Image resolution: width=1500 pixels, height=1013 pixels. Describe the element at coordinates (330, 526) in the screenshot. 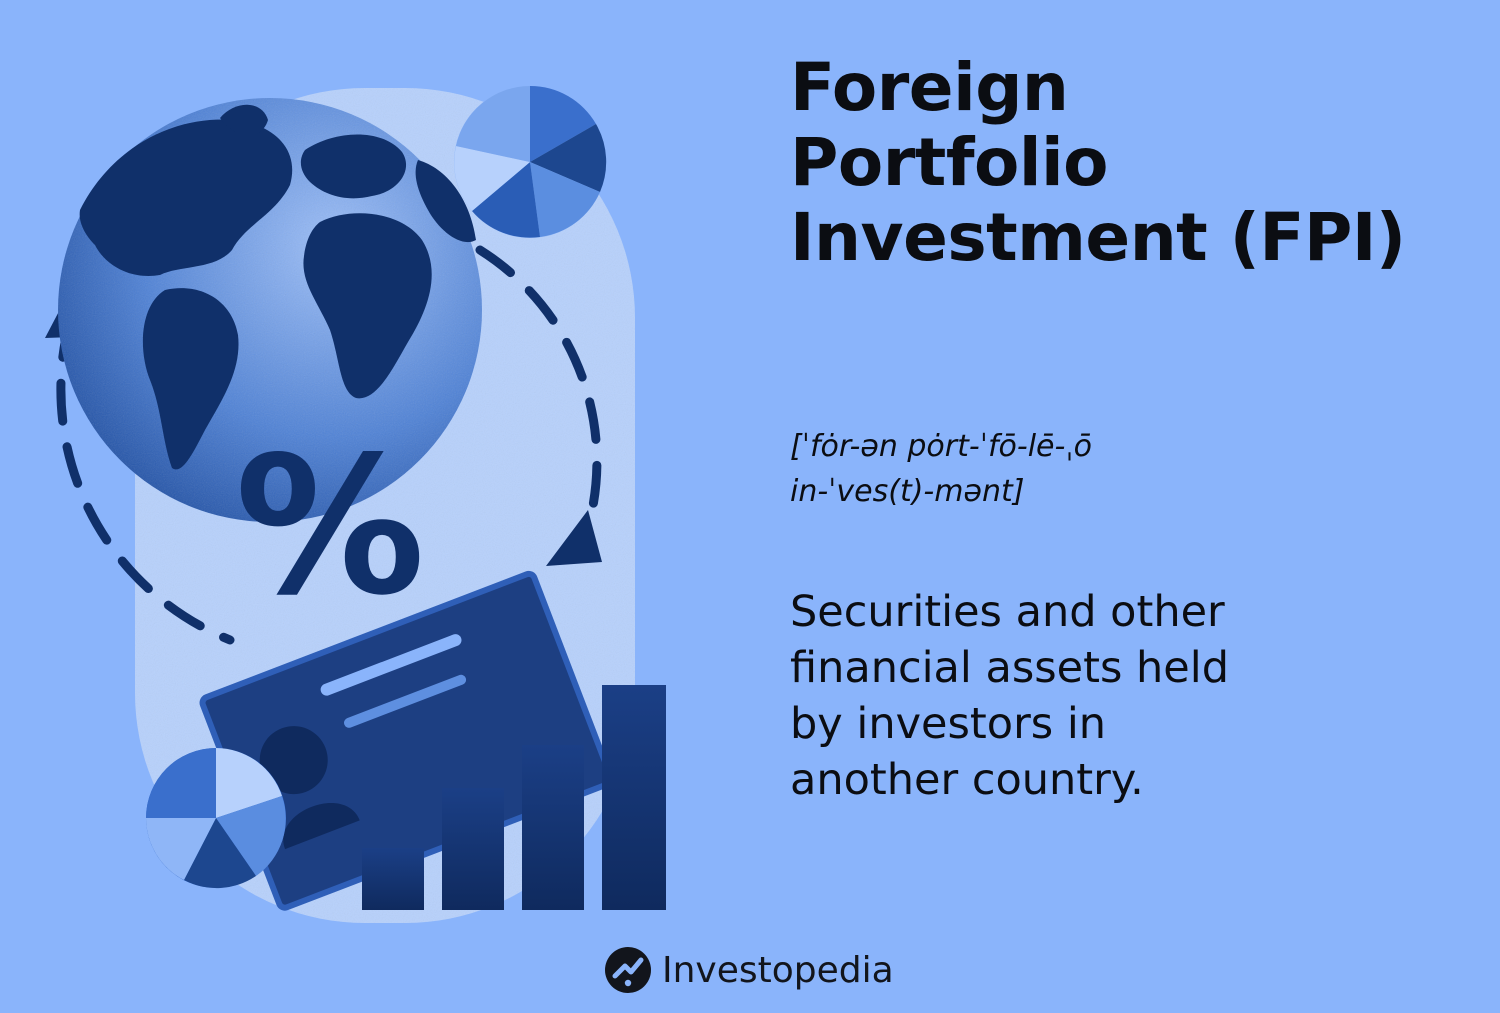

I see `percent-symbol: %` at that location.